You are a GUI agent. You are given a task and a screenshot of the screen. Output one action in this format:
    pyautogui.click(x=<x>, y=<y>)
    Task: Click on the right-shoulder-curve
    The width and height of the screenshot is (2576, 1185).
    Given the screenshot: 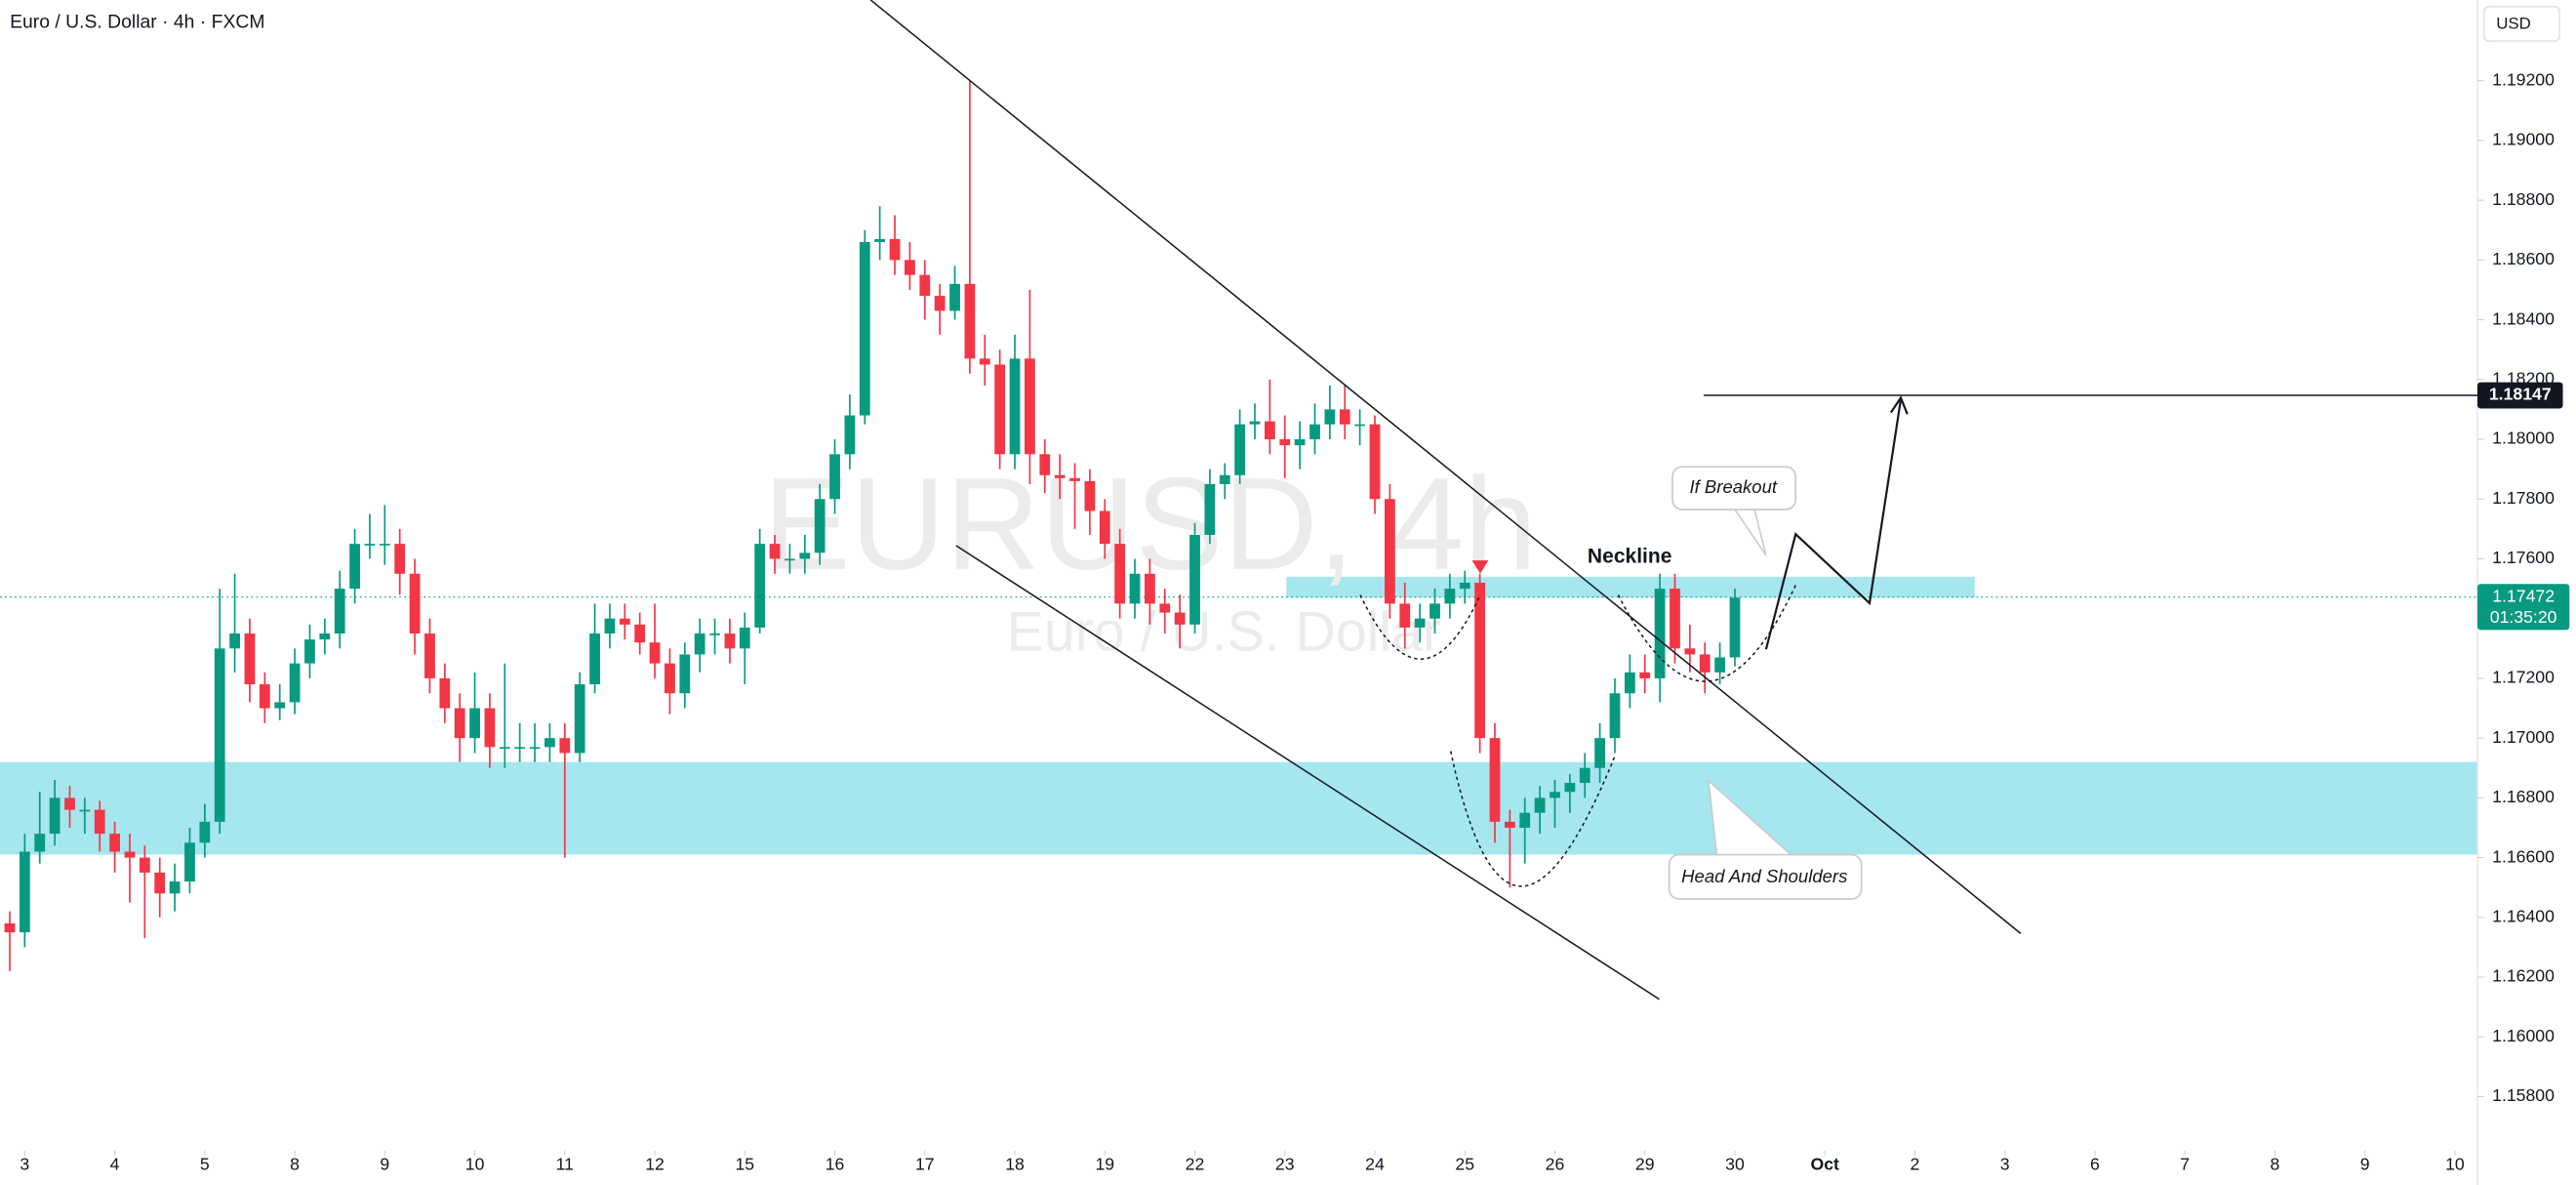 What is the action you would take?
    pyautogui.click(x=1706, y=633)
    